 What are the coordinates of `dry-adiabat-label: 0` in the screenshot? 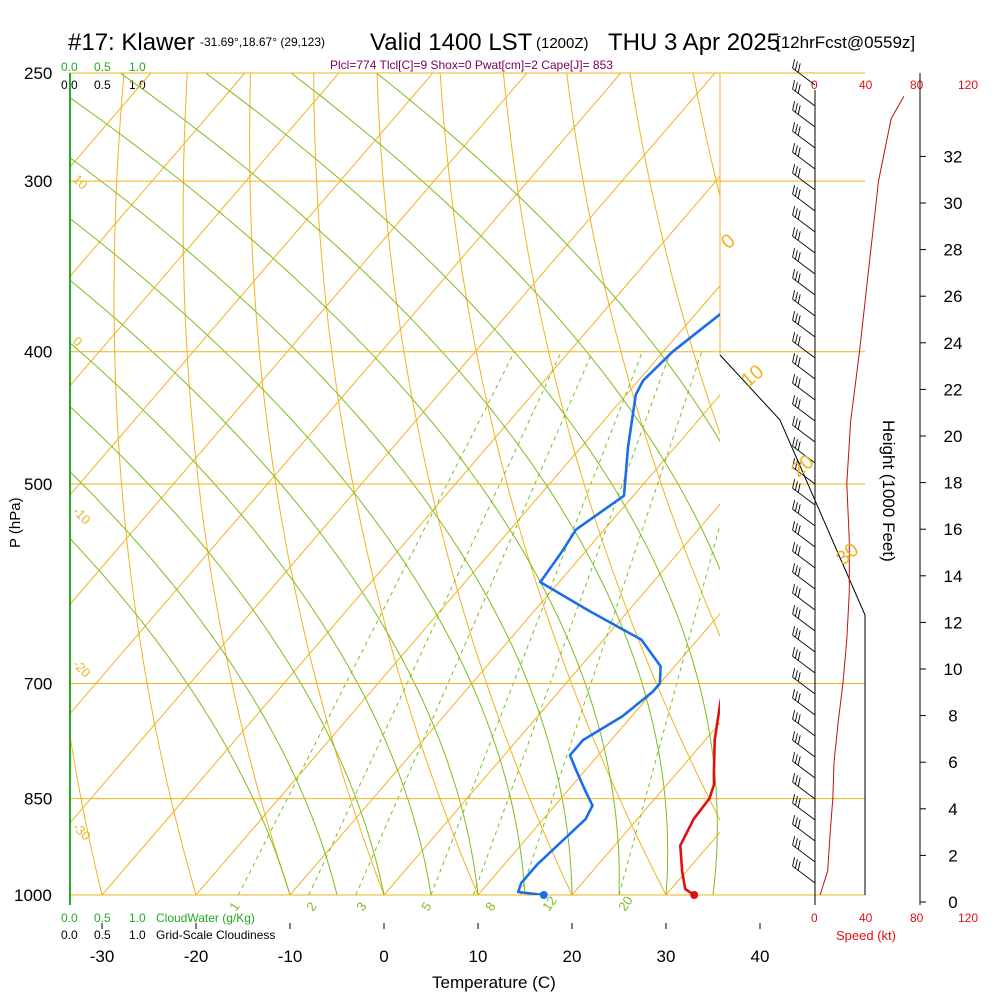 It's located at (78, 342).